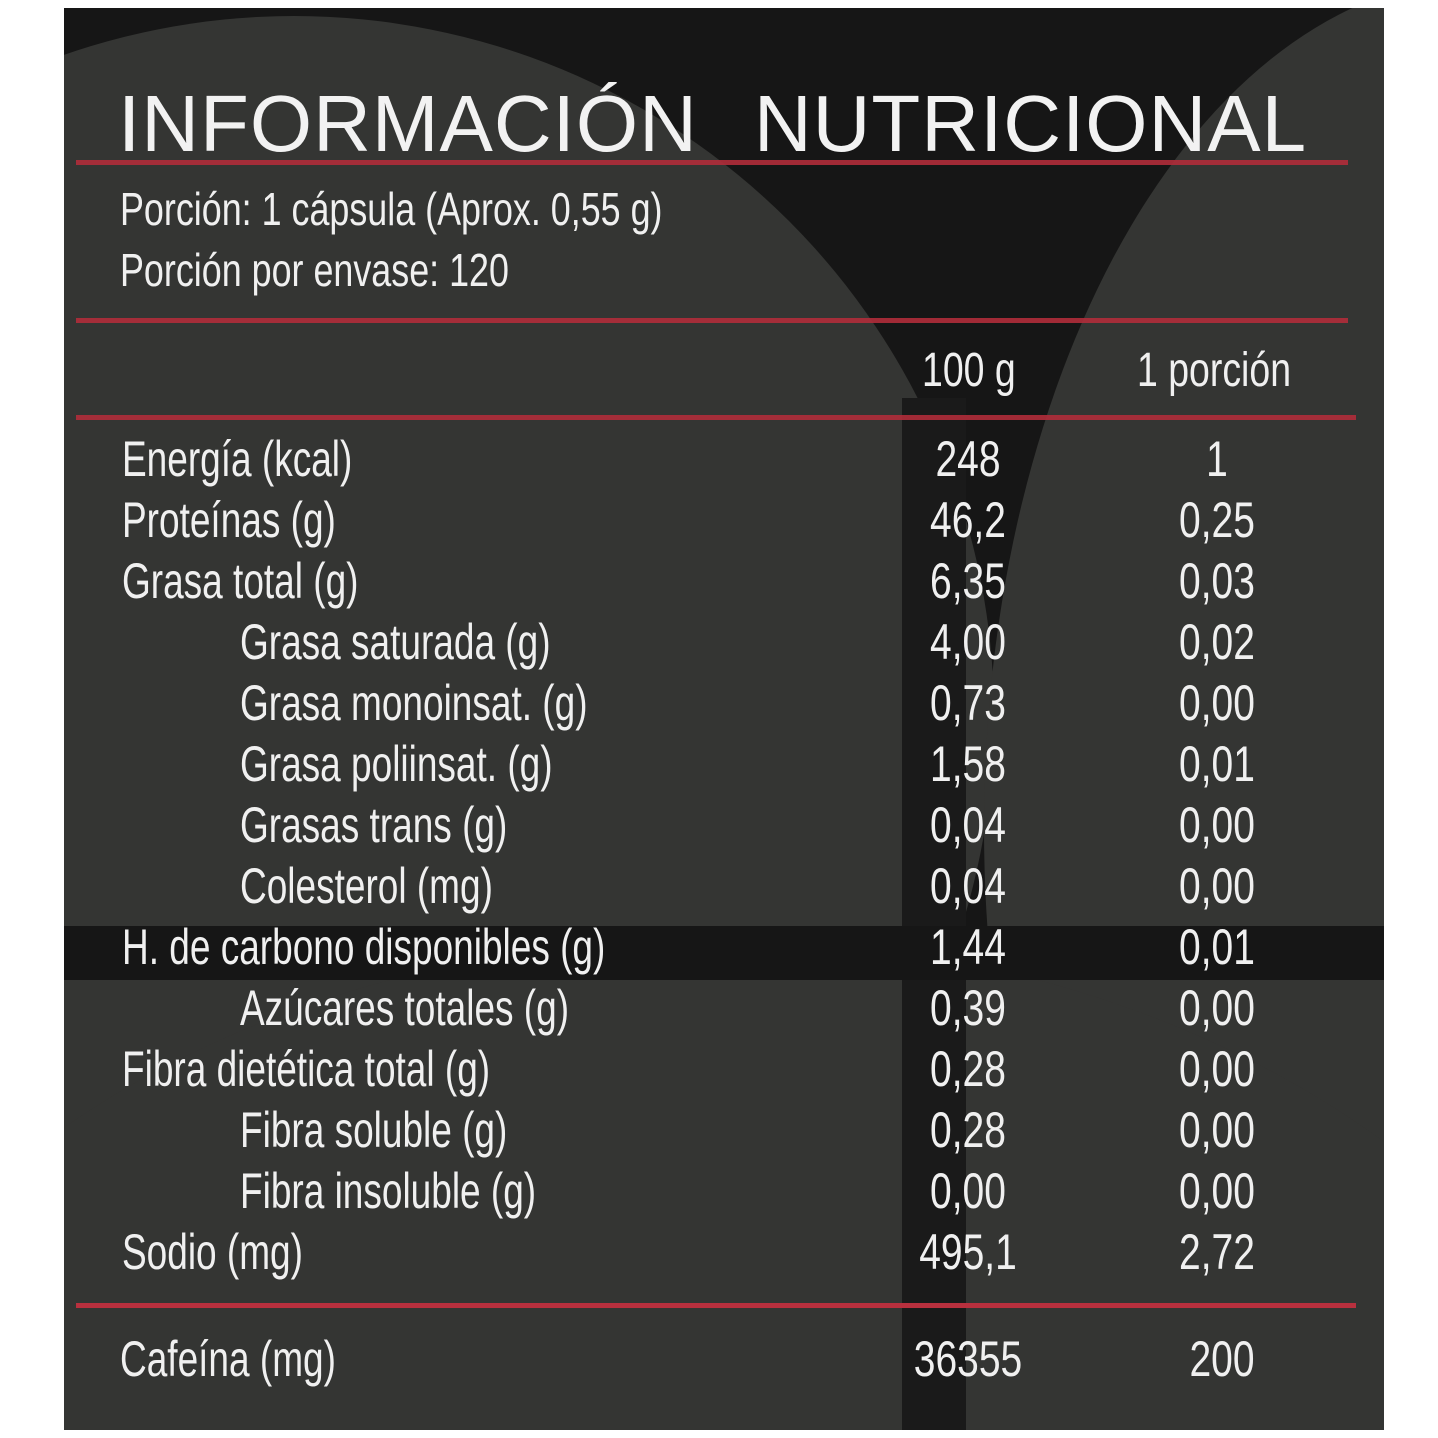 This screenshot has height=1438, width=1438. I want to click on nutrient-label: Sodio (mg), so click(212, 1252).